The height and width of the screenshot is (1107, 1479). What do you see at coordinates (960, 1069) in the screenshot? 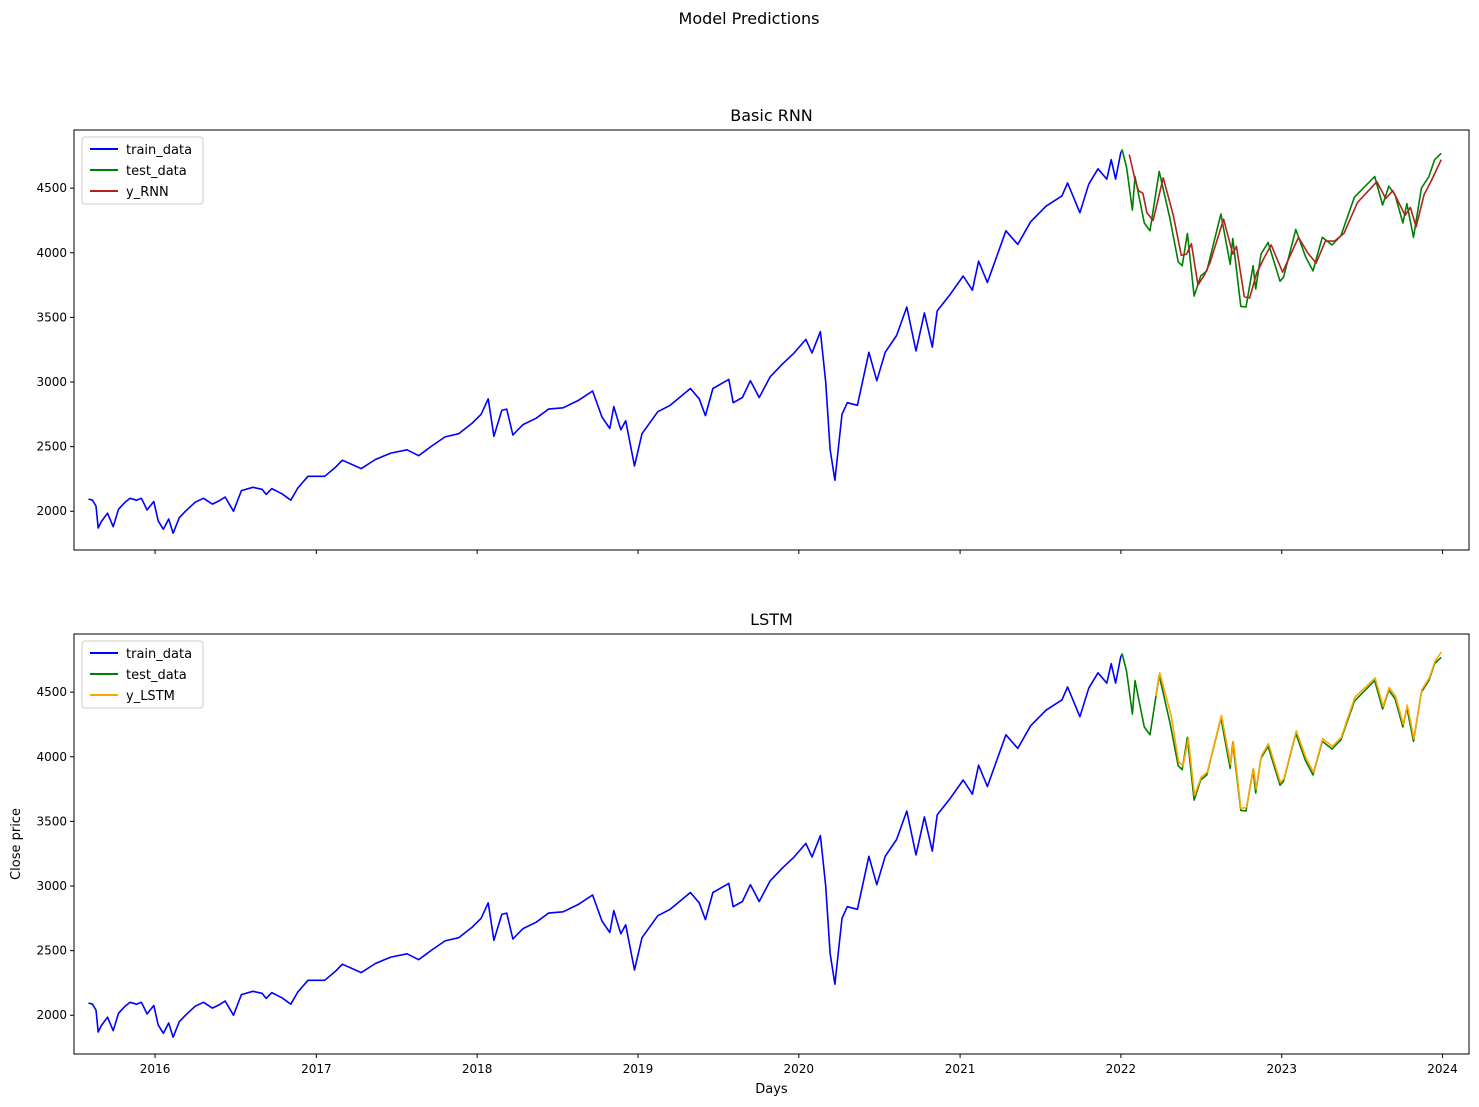
I see `x-tick-label: 2021` at bounding box center [960, 1069].